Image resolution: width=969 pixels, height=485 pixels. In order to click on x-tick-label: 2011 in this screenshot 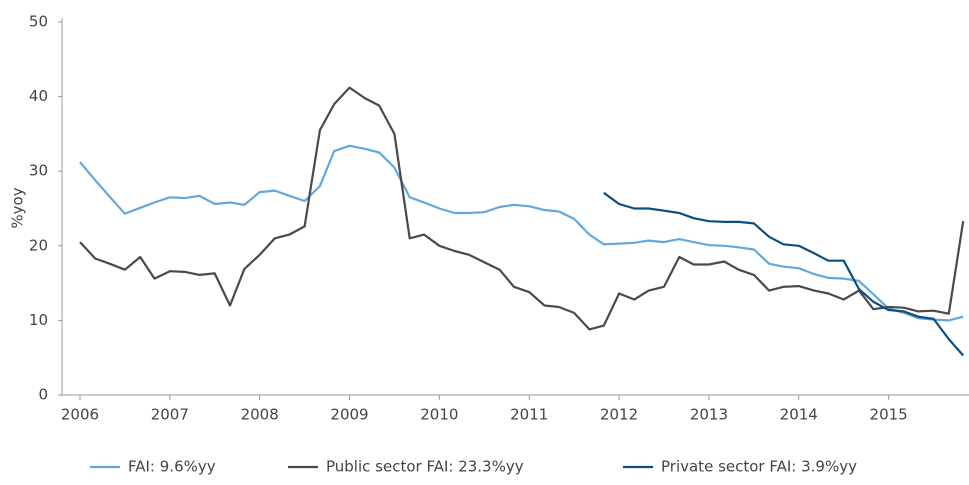, I will do `click(529, 415)`.